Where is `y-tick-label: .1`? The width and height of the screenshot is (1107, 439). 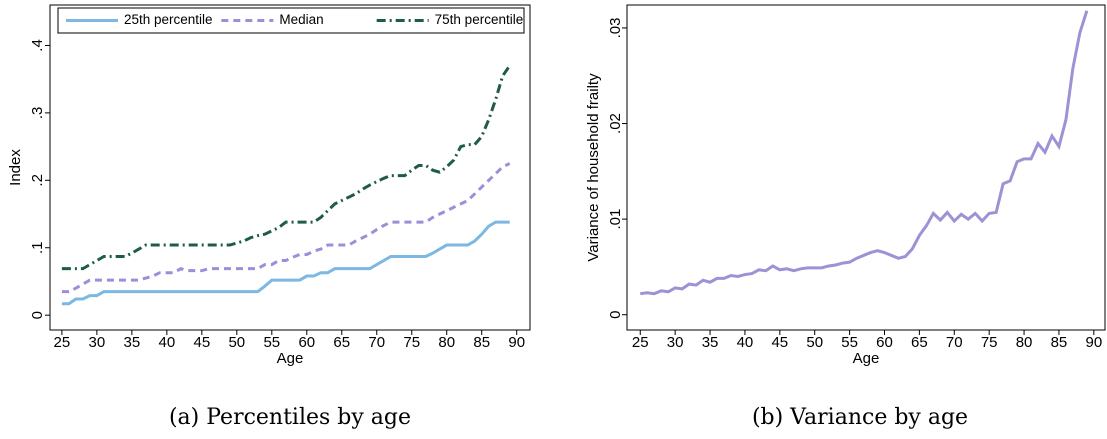 y-tick-label: .1 is located at coordinates (37, 247).